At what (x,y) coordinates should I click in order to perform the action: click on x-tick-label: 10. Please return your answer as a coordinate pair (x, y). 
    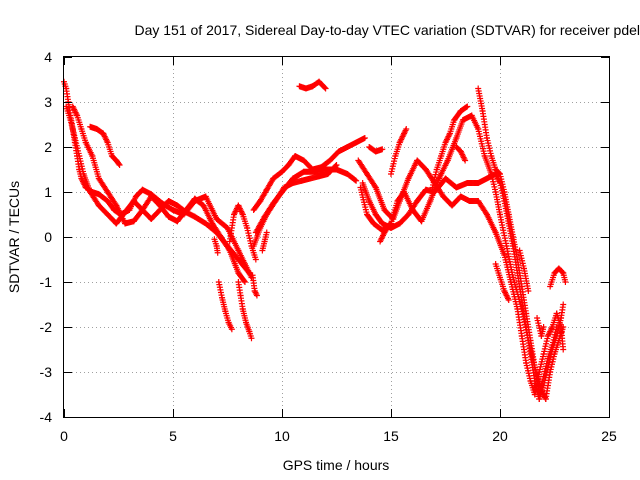
    Looking at the image, I should click on (282, 436).